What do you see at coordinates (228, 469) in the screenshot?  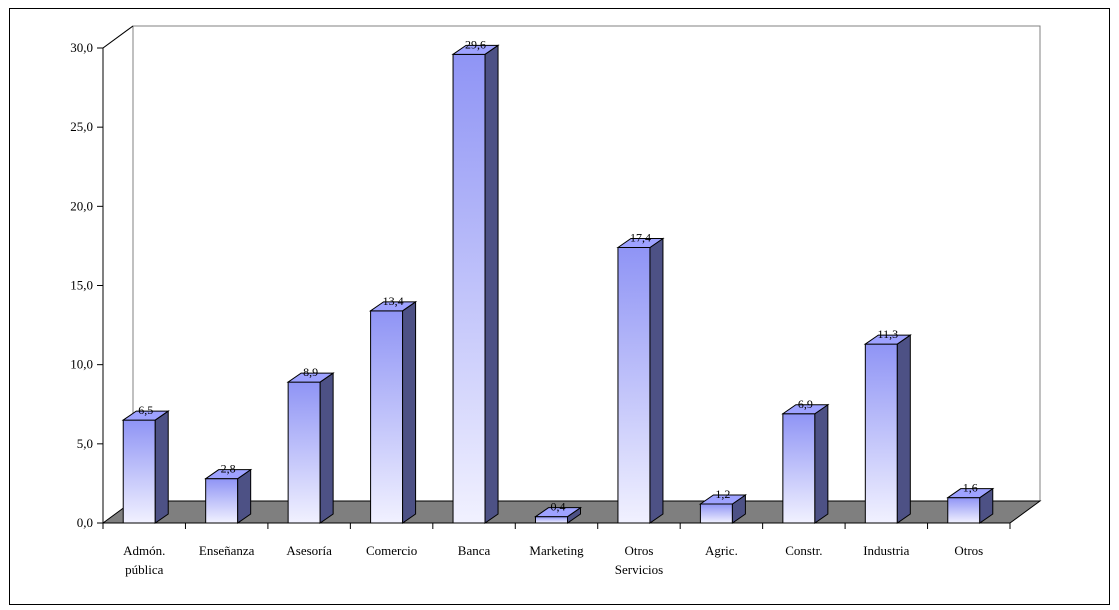 I see `data-label: 2,8` at bounding box center [228, 469].